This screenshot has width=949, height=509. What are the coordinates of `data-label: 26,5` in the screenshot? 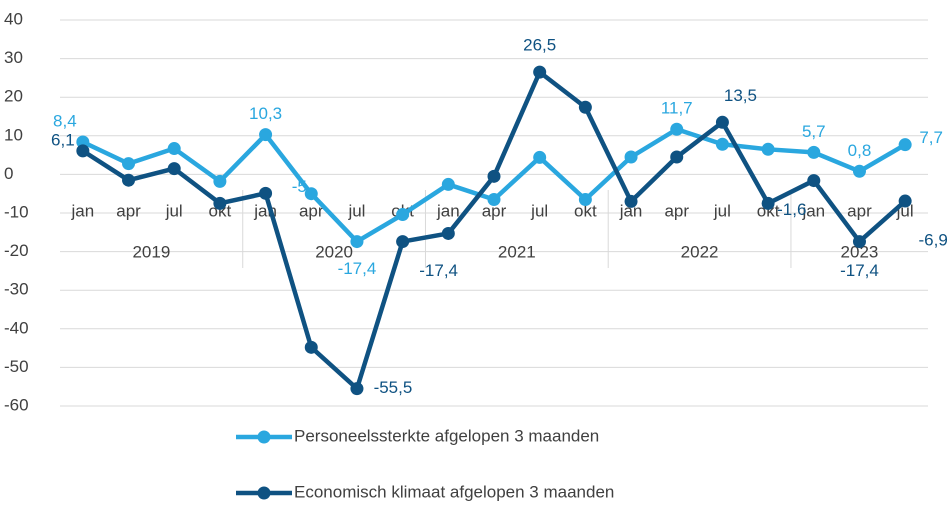 It's located at (539, 45).